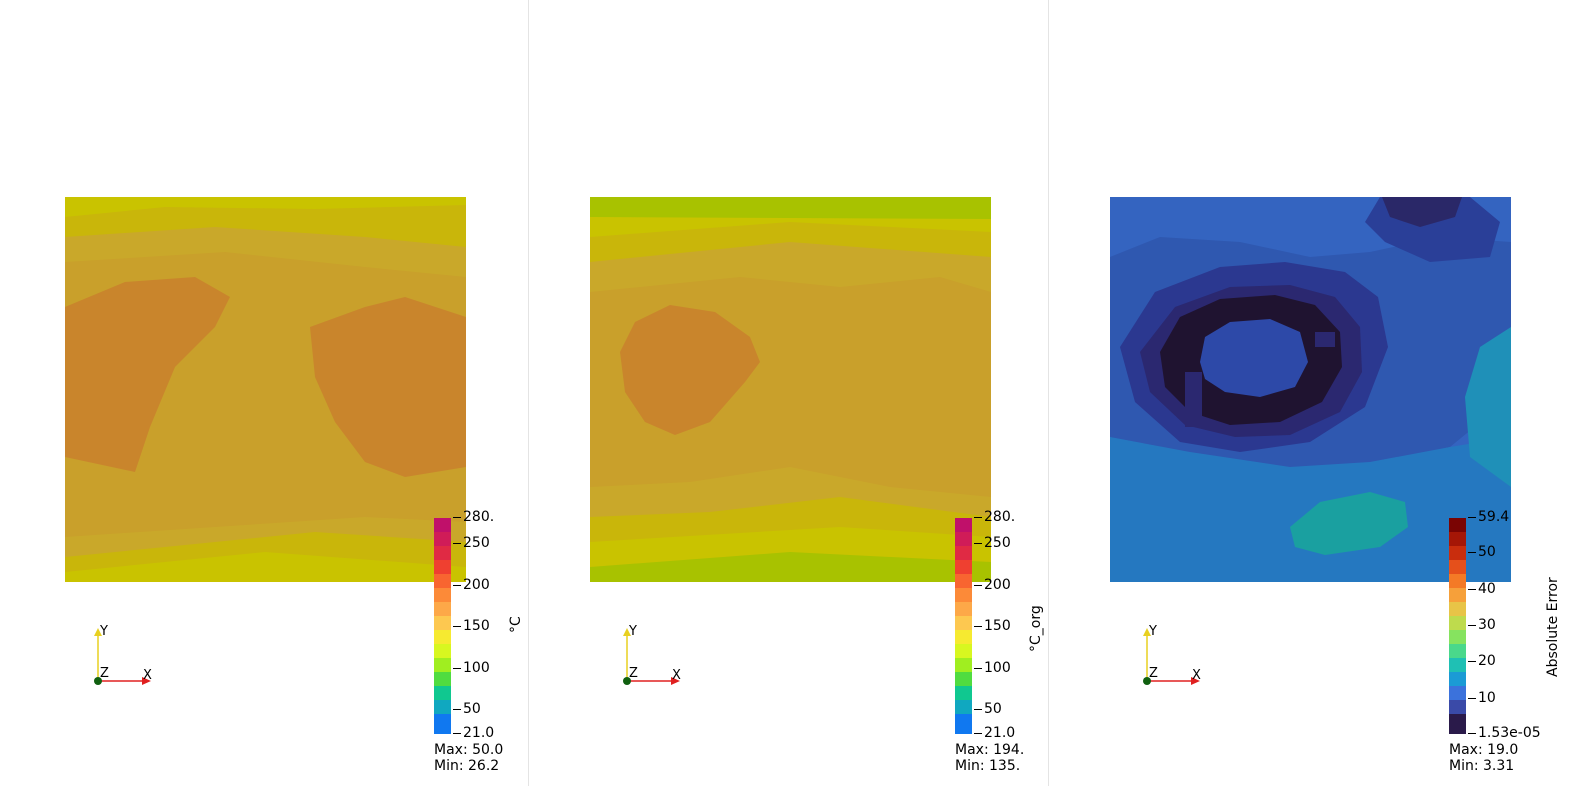 This screenshot has height=786, width=1582. I want to click on range-min-label: Min: 135., so click(988, 766).